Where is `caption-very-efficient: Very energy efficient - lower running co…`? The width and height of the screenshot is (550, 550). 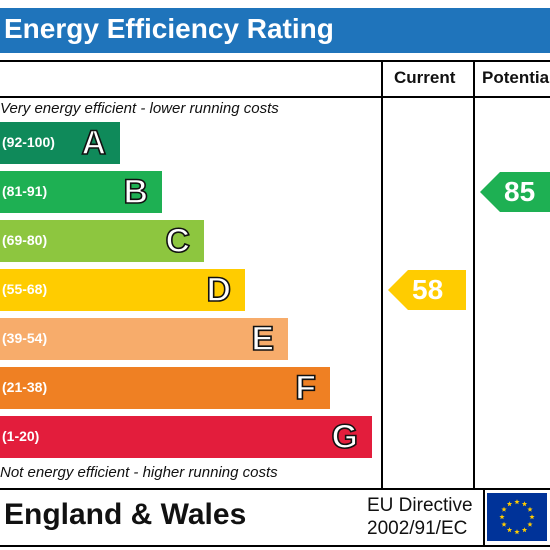 caption-very-efficient: Very energy efficient - lower running co… is located at coordinates (139, 108).